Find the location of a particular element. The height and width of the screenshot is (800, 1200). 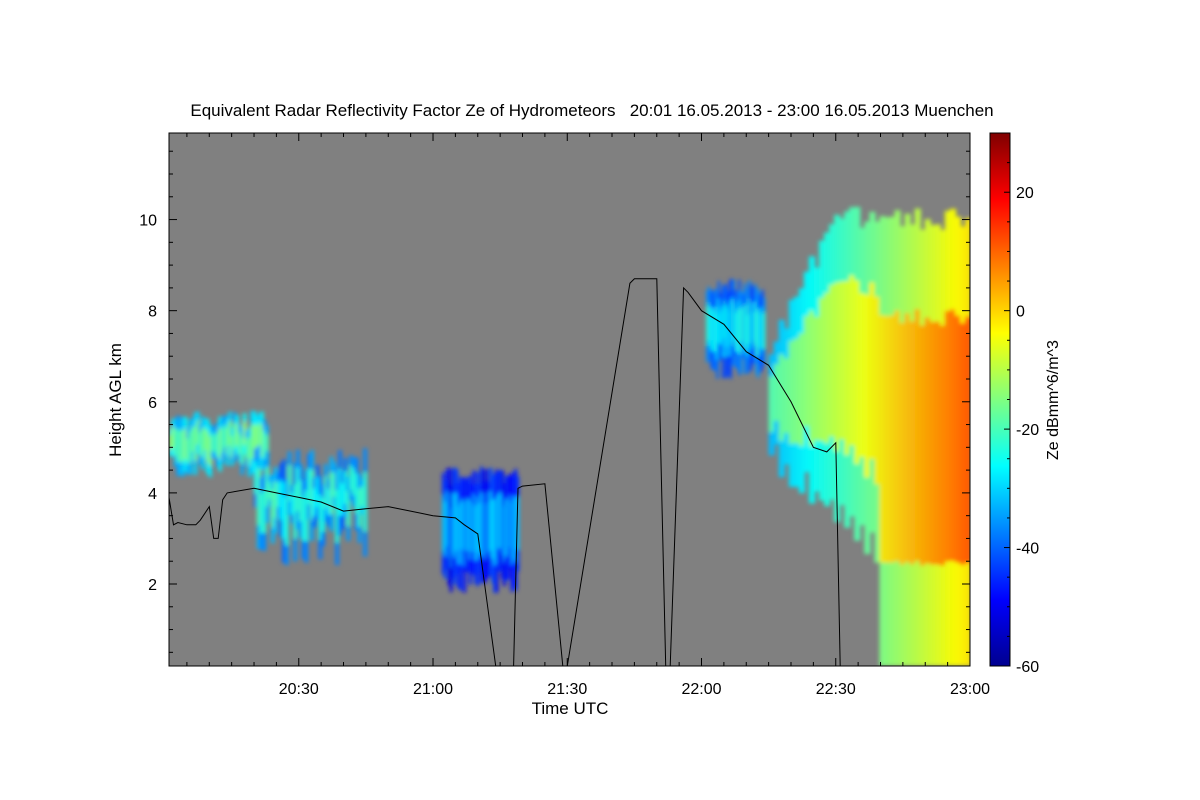

colorbar-tick-label: -60 is located at coordinates (1027, 667).